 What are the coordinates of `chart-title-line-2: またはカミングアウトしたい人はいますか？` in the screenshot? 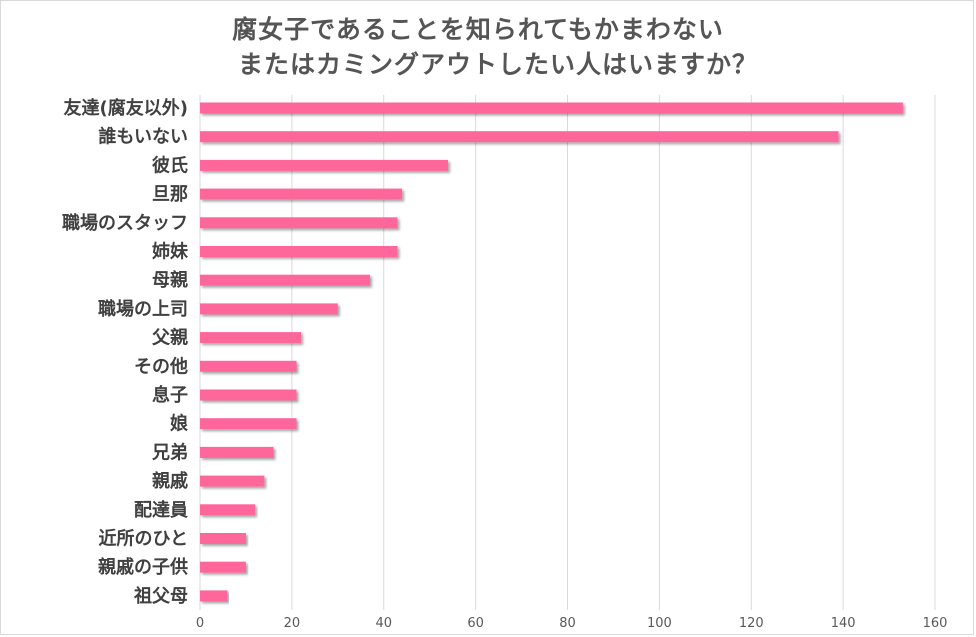 It's located at (497, 64).